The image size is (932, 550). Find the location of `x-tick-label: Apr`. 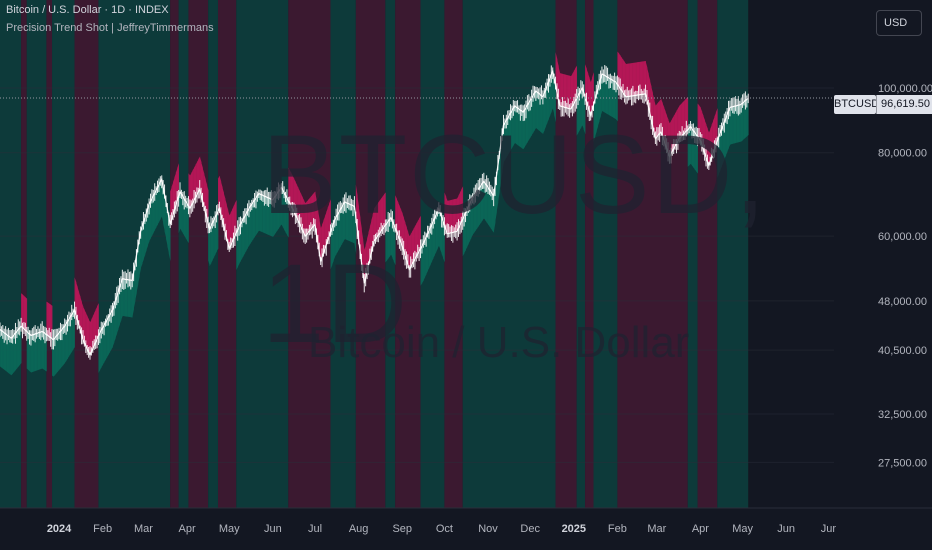

x-tick-label: Apr is located at coordinates (700, 529).